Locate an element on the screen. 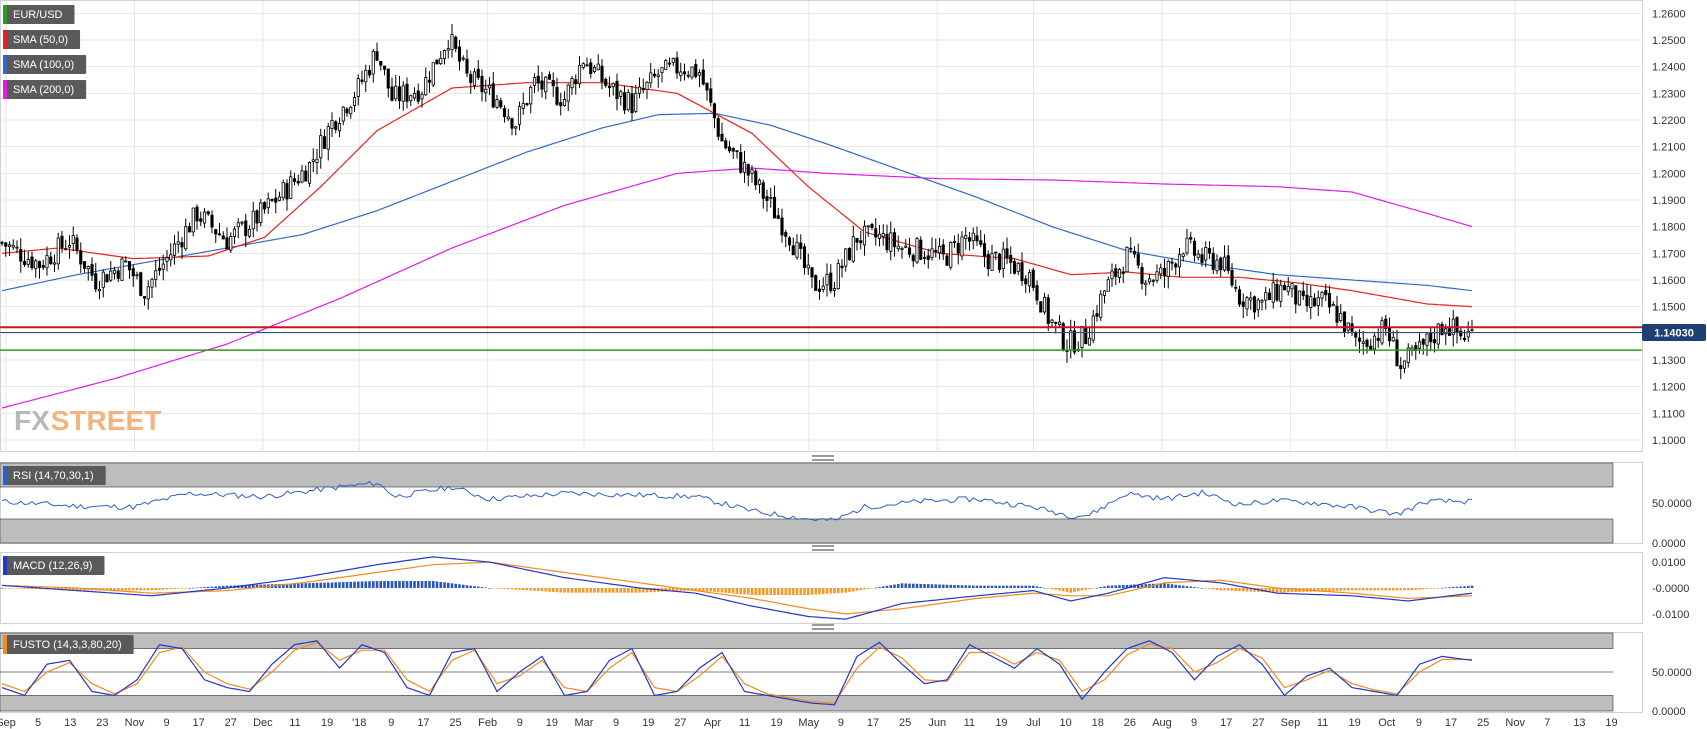 This screenshot has height=729, width=1707. macd-panel: 0.0100 -0.0000 -0.0100 MACD (12,26,9) is located at coordinates (845, 588).